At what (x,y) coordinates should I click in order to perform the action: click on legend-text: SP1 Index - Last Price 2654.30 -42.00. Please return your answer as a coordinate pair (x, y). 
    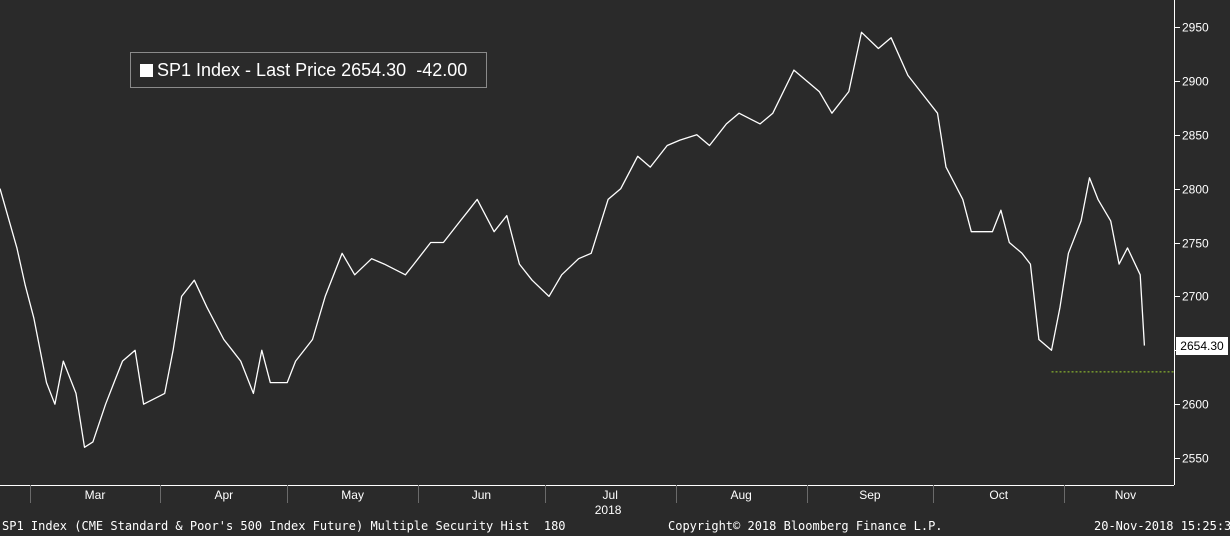
    Looking at the image, I should click on (312, 70).